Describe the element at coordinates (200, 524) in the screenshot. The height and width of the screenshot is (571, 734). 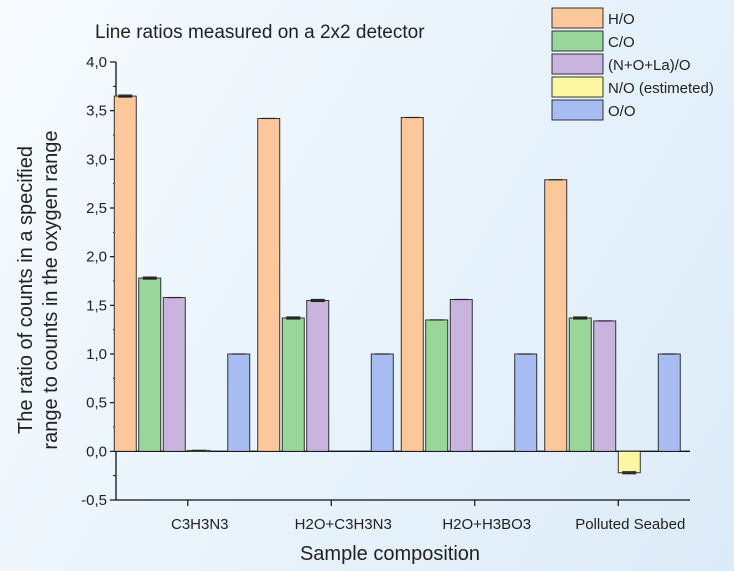
I see `x-tick-label: C3H3N3` at that location.